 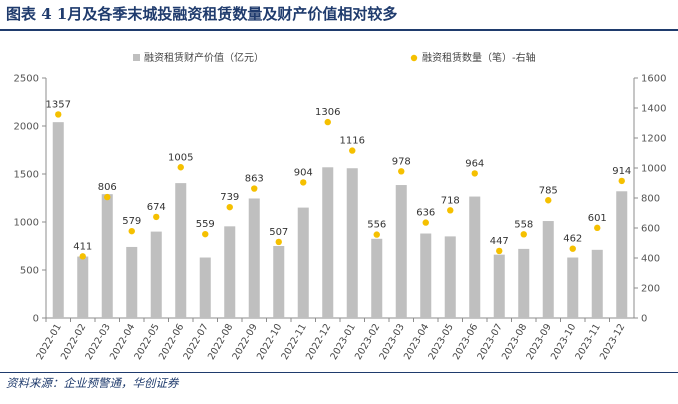 What do you see at coordinates (650, 259) in the screenshot?
I see `y-right-tick-label: 400` at bounding box center [650, 259].